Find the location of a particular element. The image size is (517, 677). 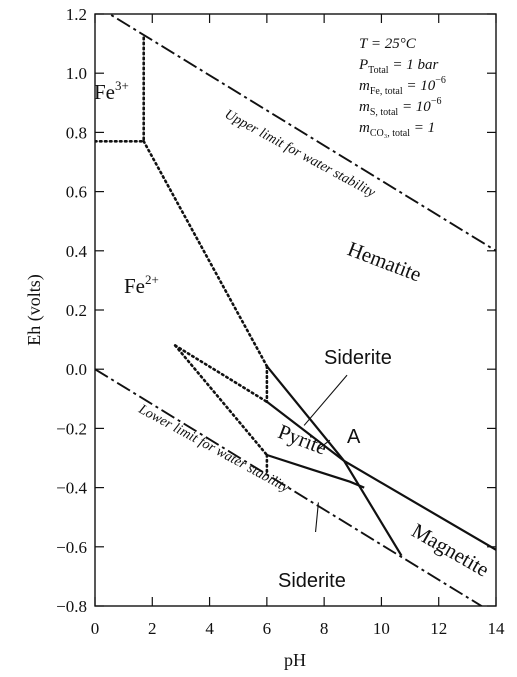

y-tick-label: −0.2 is located at coordinates (71, 428).